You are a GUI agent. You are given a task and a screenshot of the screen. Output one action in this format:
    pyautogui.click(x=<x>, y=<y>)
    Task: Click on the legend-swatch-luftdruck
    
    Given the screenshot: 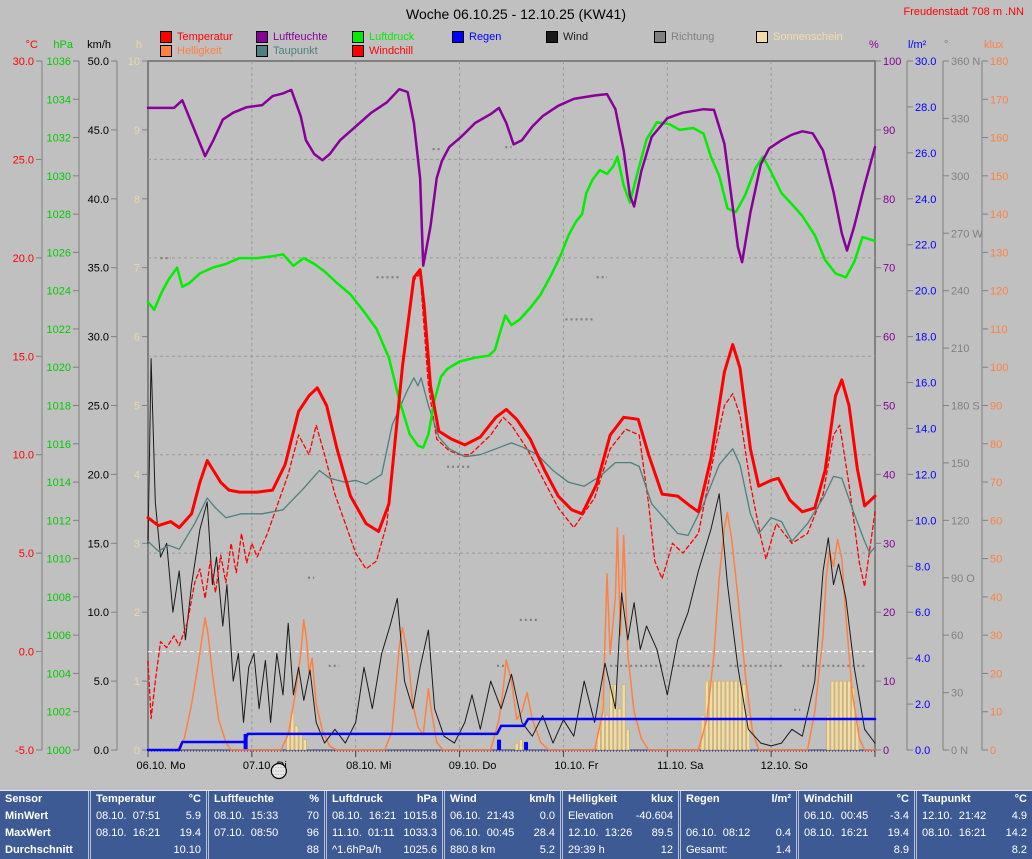 What is the action you would take?
    pyautogui.click(x=358, y=37)
    